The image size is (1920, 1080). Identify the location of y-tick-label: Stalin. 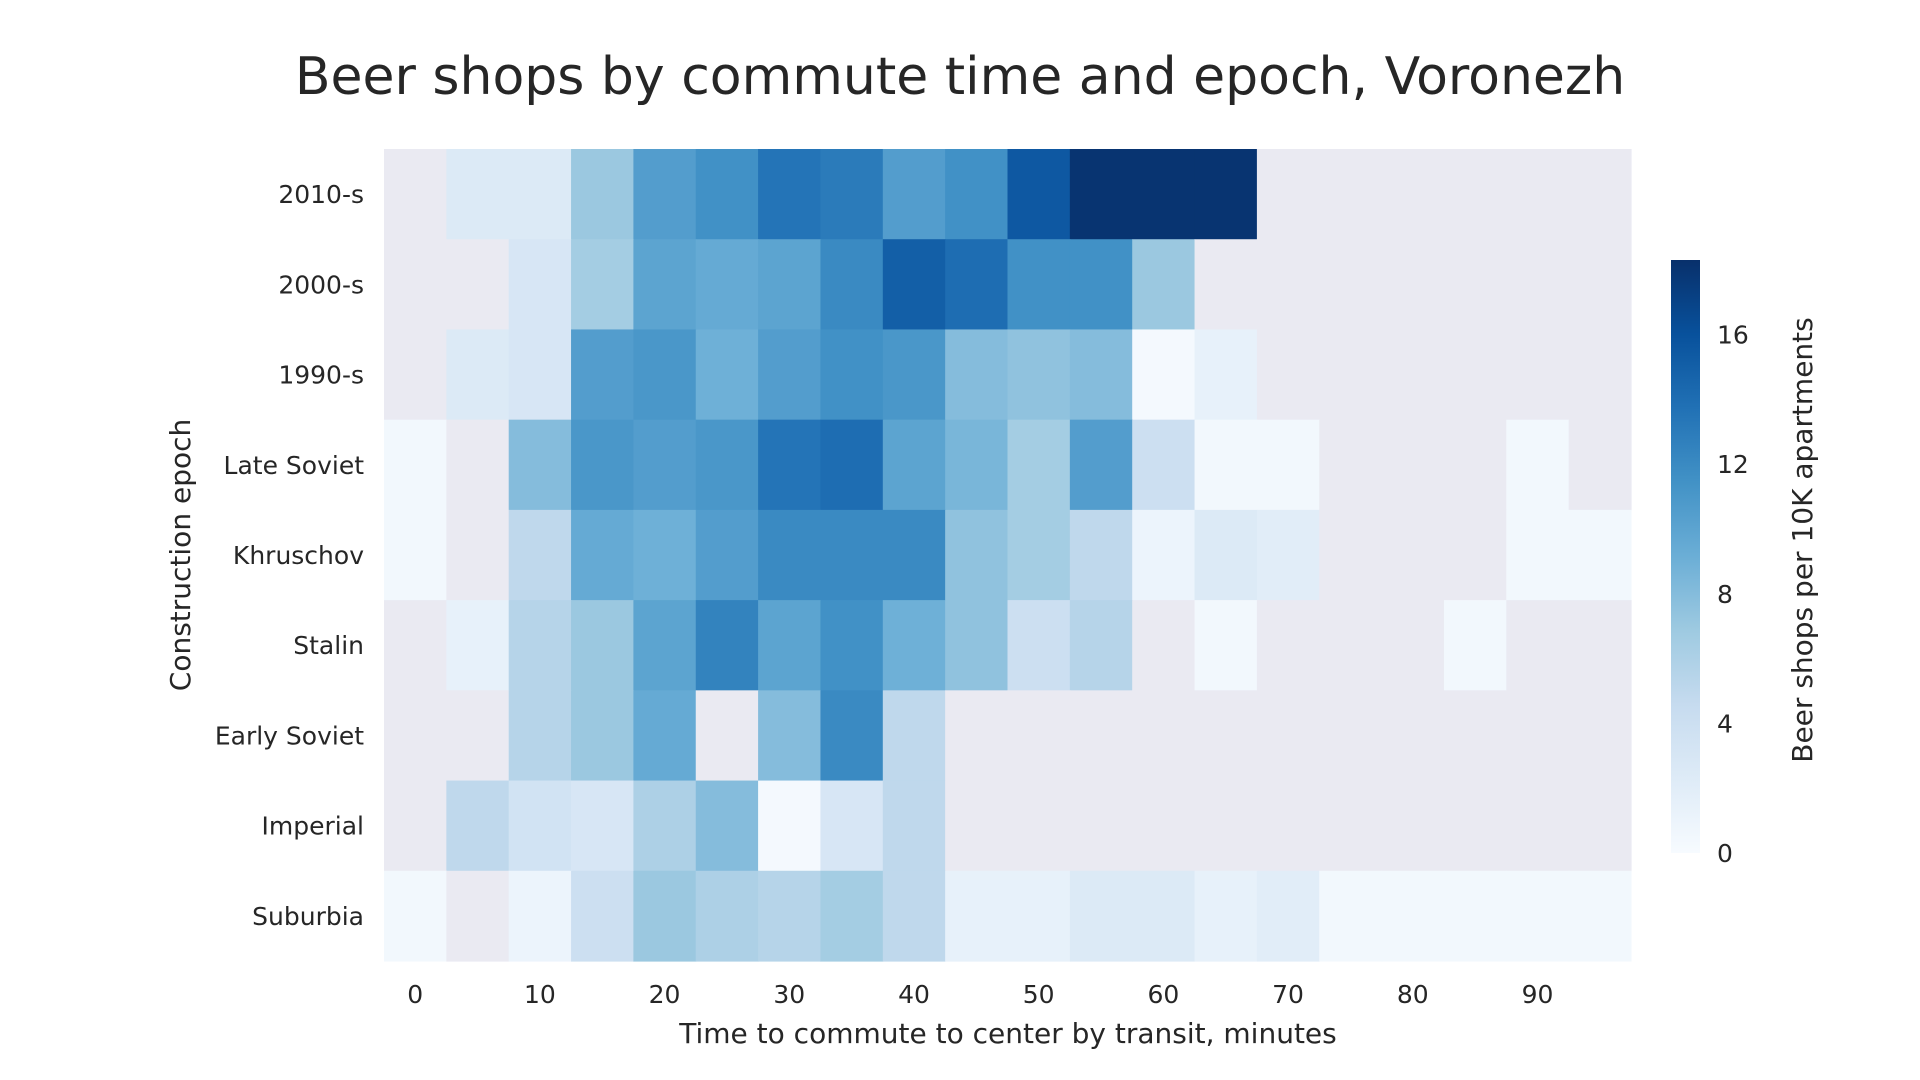
(328, 645).